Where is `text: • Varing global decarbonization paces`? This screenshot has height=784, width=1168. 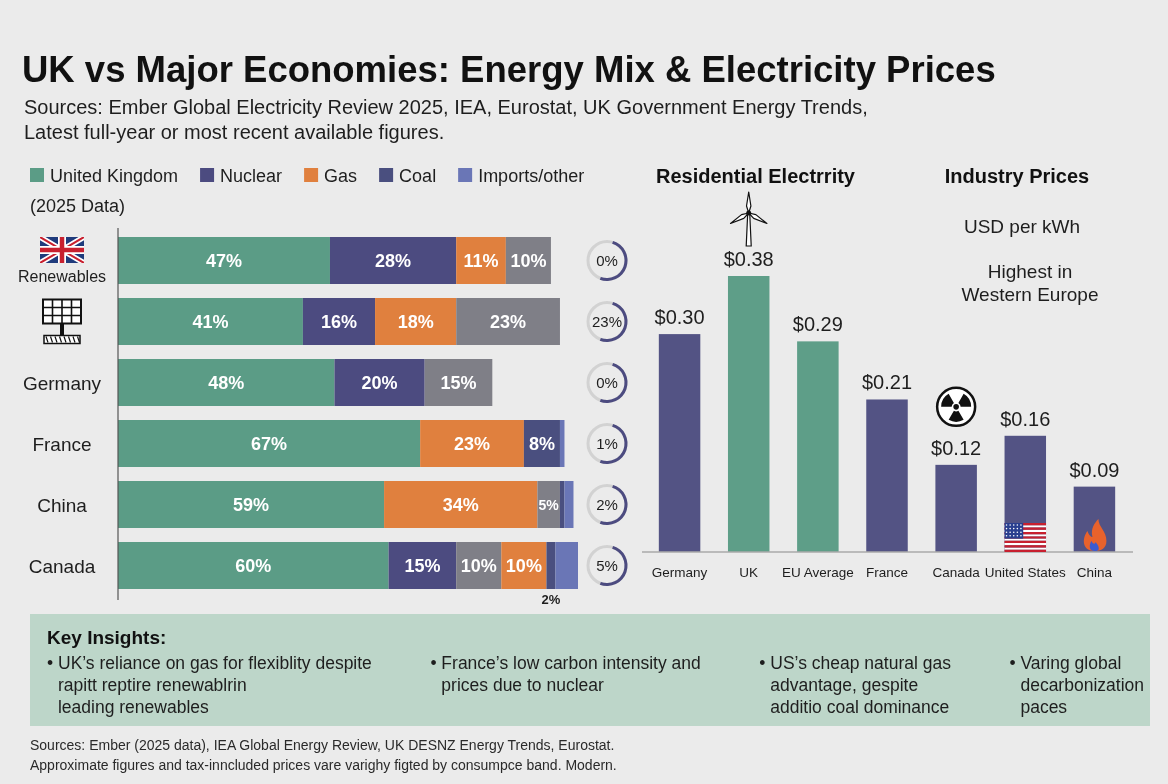 text: • Varing global decarbonization paces is located at coordinates (1076, 685).